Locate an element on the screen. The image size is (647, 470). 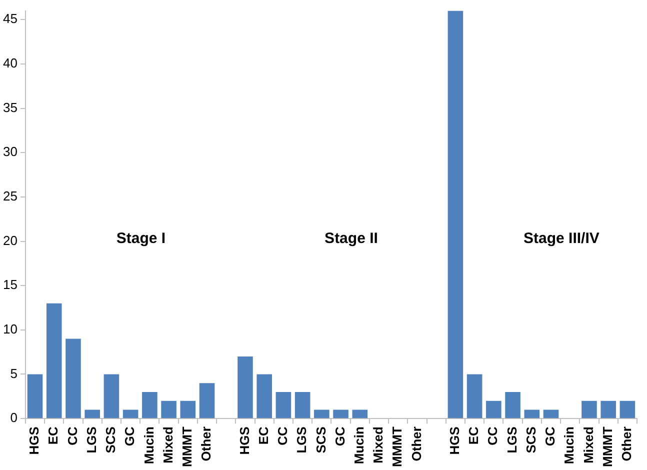
y-tick-label: 15 is located at coordinates (10, 284).